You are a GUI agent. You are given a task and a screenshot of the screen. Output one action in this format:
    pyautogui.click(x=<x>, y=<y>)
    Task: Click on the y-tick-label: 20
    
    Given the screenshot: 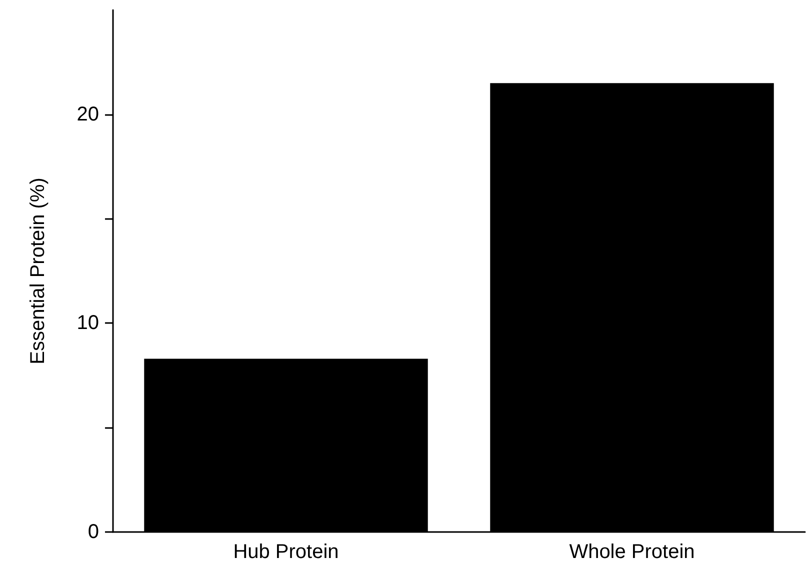 What is the action you would take?
    pyautogui.click(x=87, y=114)
    